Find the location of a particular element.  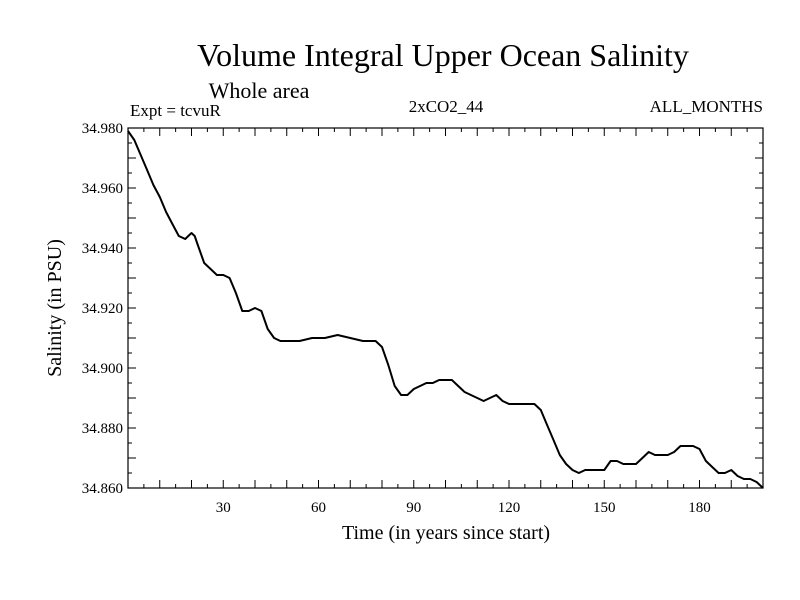

y-tick-label: 34.920 is located at coordinates (102, 309).